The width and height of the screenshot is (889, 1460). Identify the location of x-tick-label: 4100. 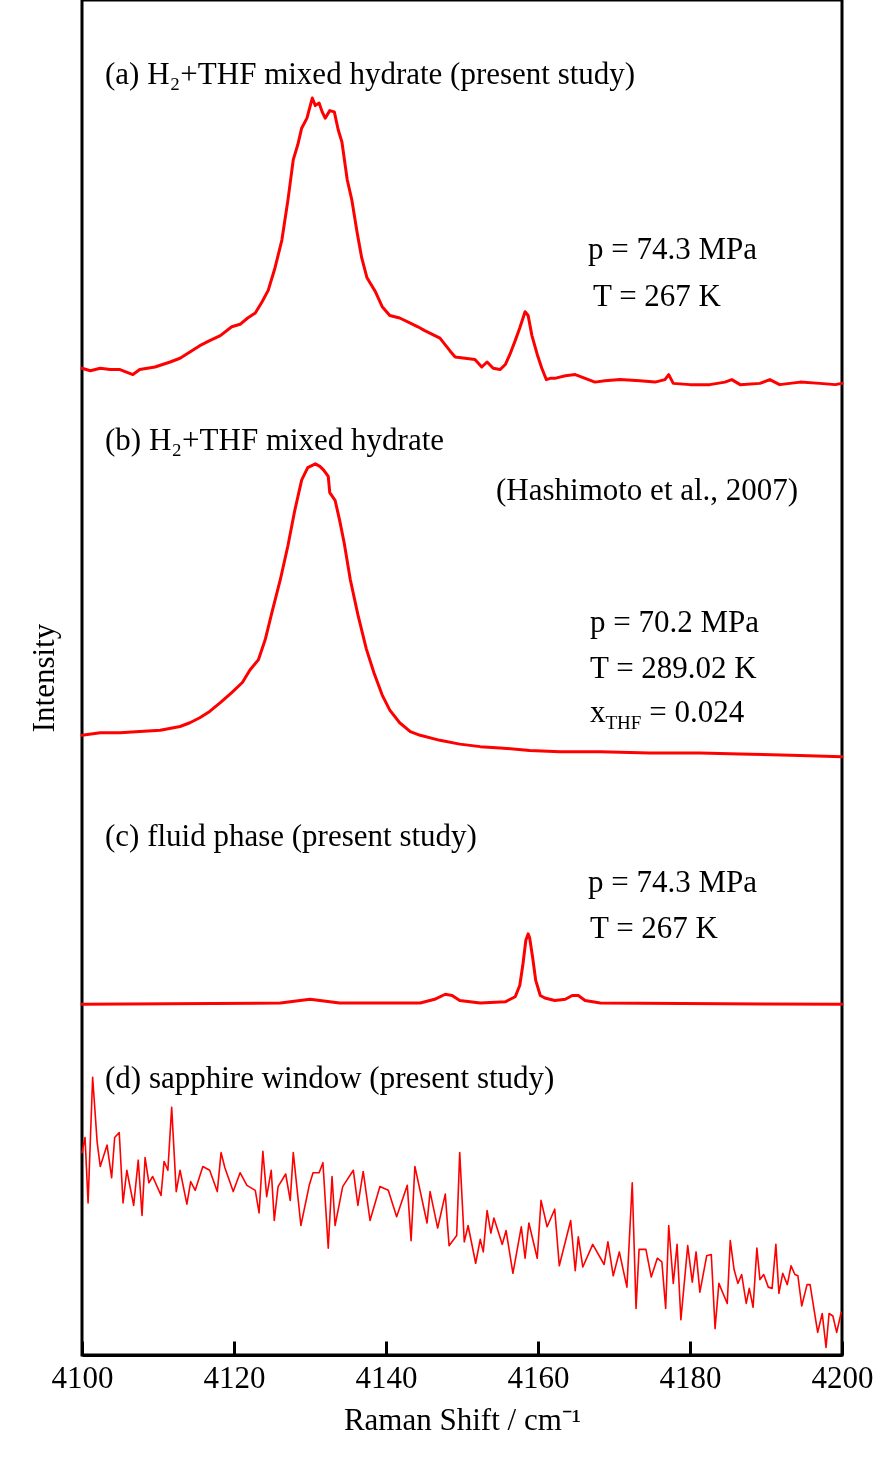
(82, 1377).